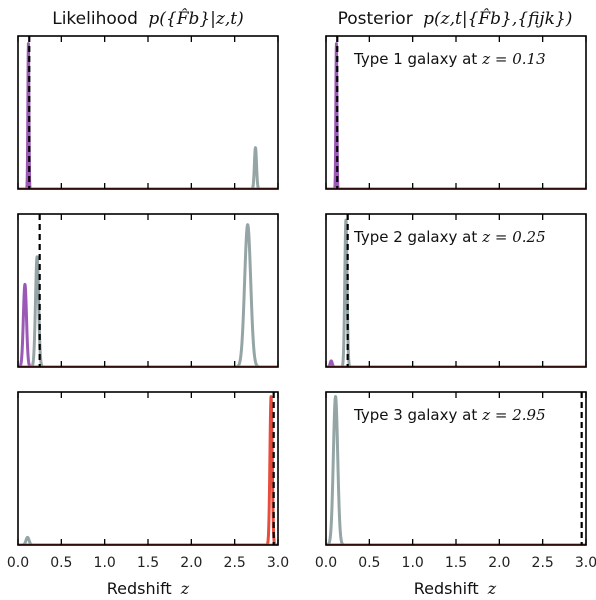 The width and height of the screenshot is (596, 600). I want to click on xtick-label-likelihood-4: 2.0, so click(191, 563).